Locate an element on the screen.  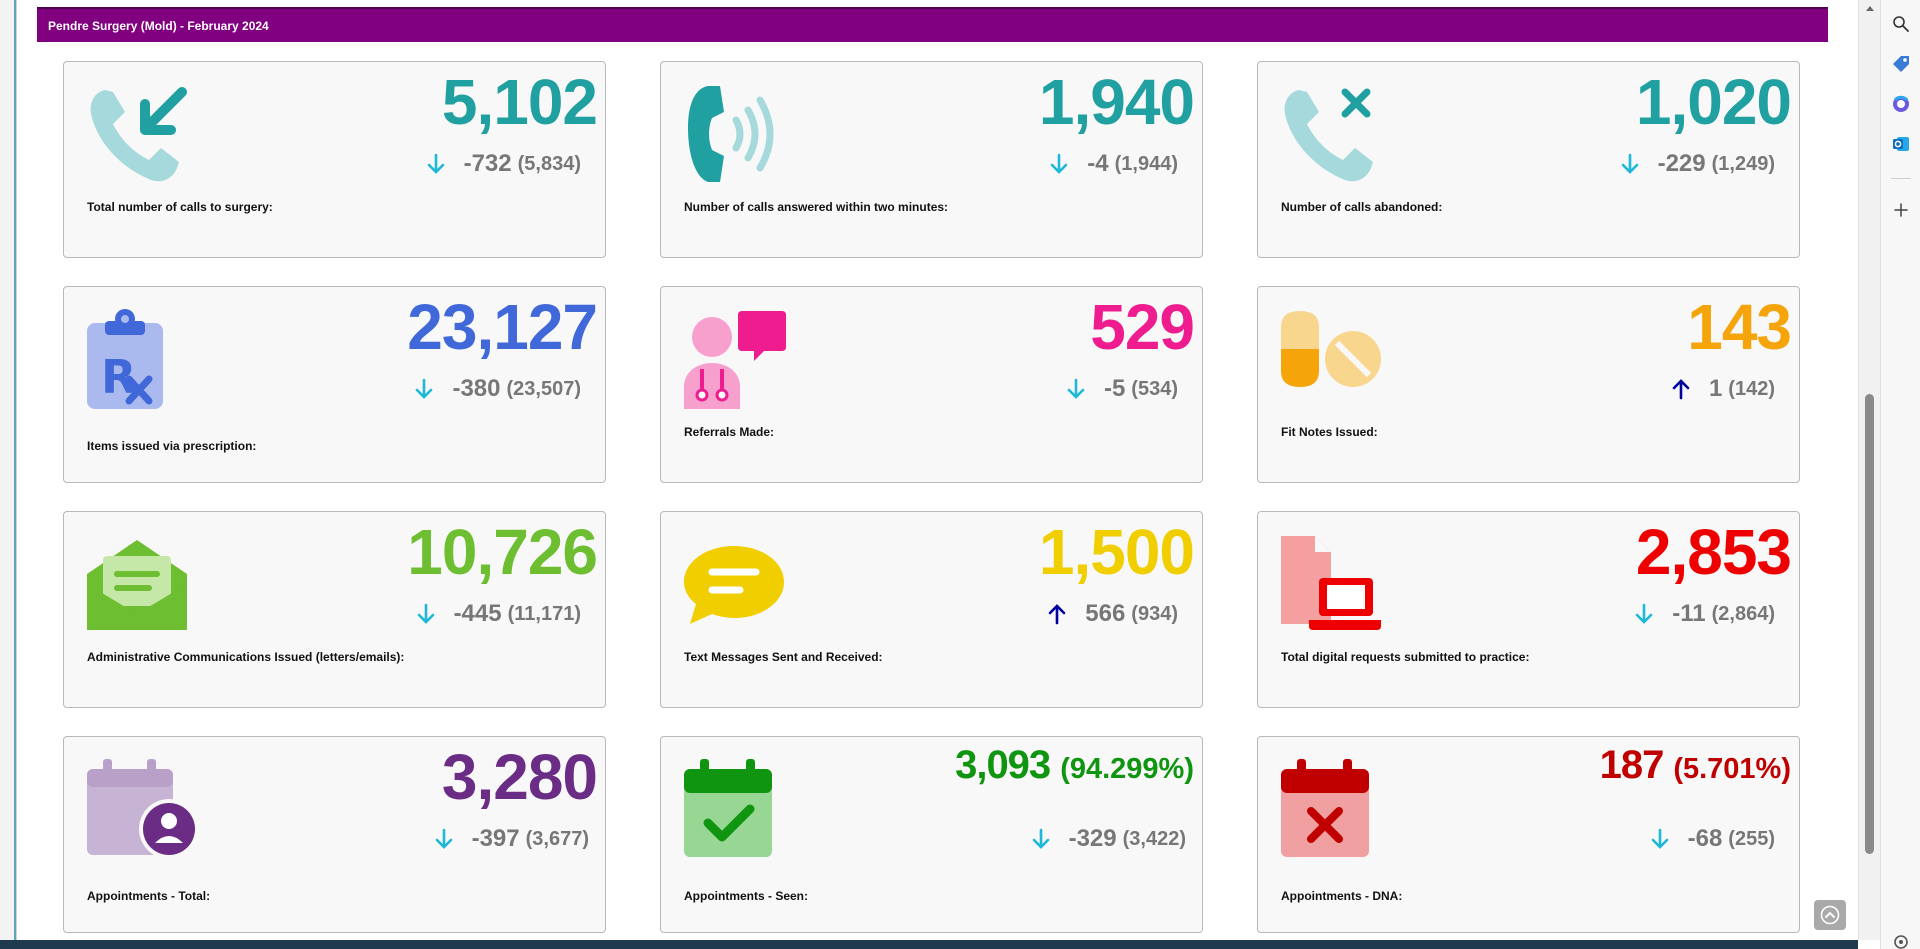
card-previous: (3,677) is located at coordinates (557, 838).